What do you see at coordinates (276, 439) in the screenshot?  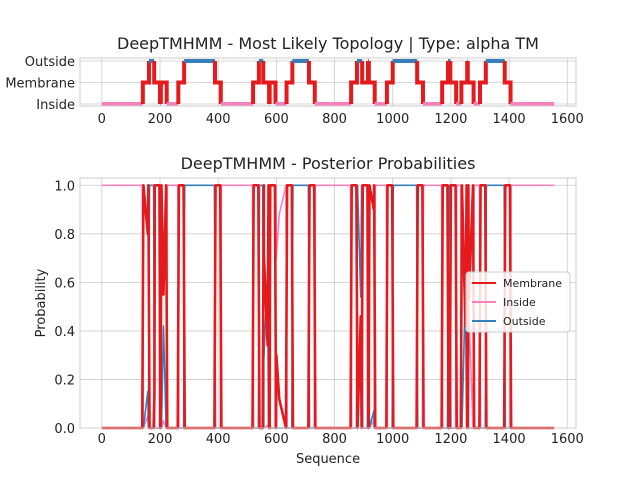 I see `posterior-x-tick-label: 600` at bounding box center [276, 439].